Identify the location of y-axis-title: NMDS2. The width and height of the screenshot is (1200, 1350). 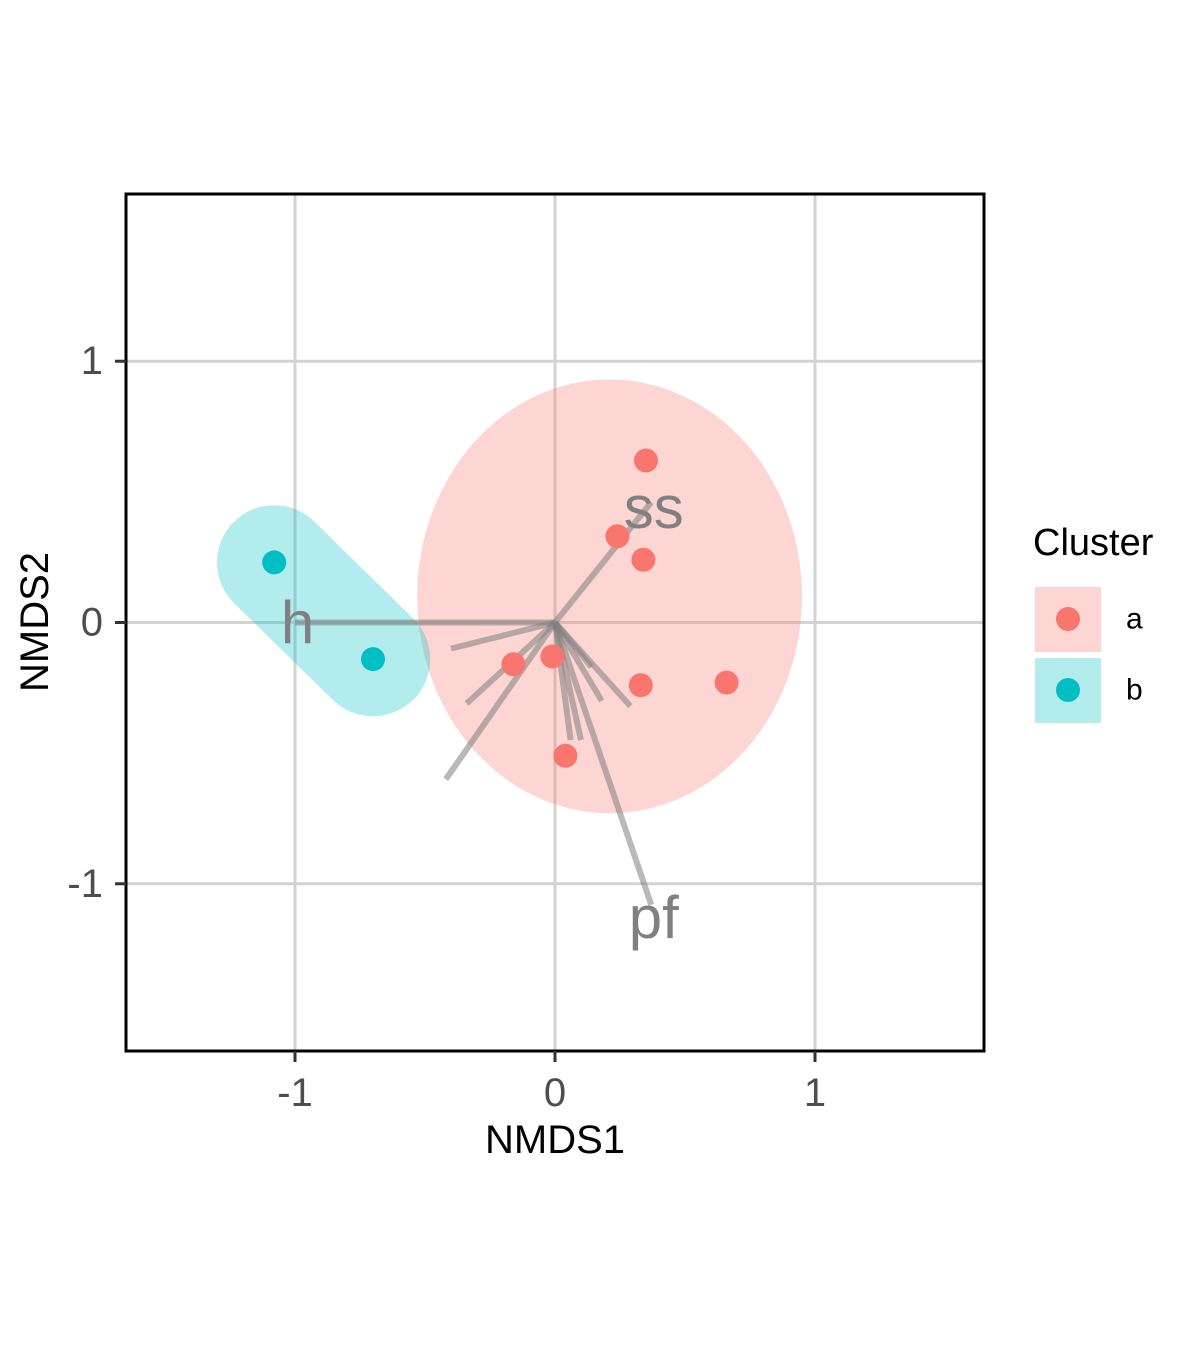
(35, 622).